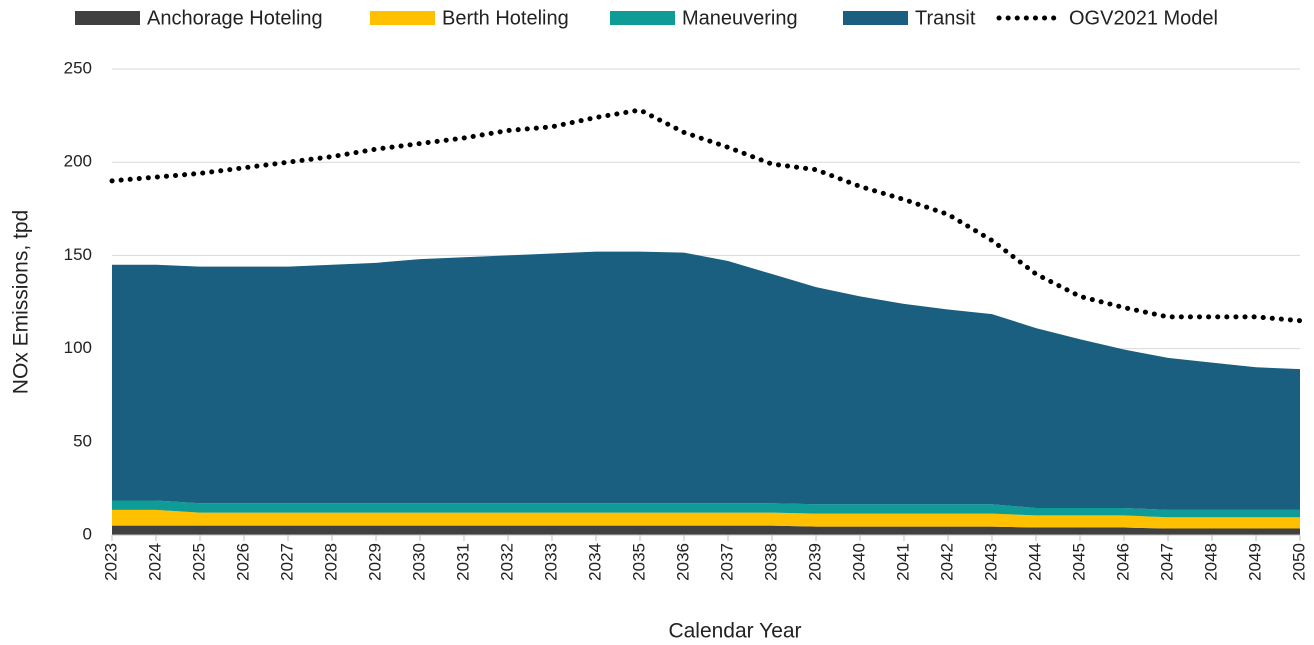  I want to click on y-axis-title: NOx Emissions, tpd, so click(21, 302).